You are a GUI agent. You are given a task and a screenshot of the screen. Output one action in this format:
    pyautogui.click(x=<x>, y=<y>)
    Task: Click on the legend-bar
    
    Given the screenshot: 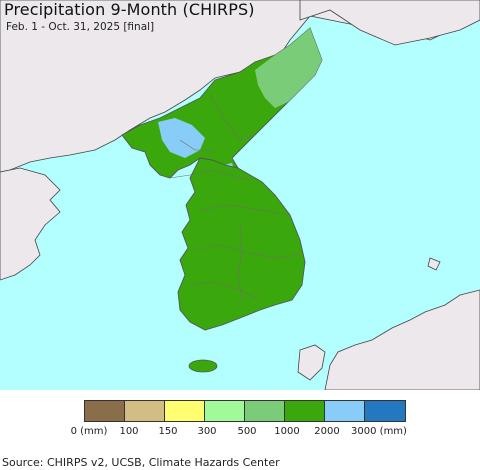 What is the action you would take?
    pyautogui.click(x=245, y=411)
    